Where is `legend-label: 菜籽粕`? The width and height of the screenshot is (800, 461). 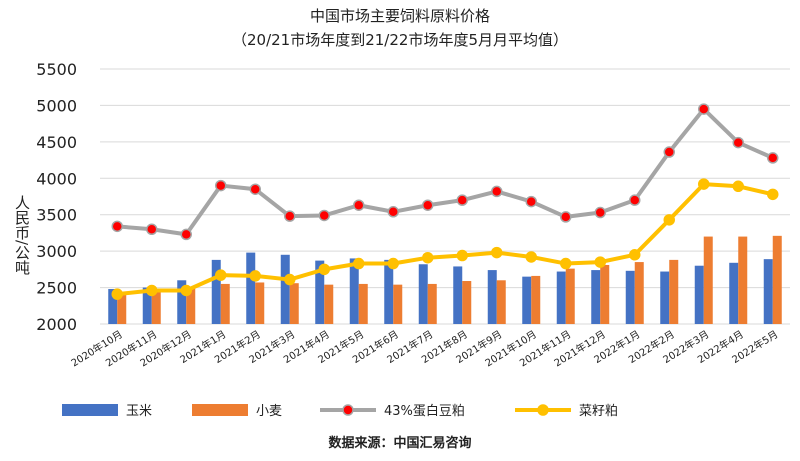 legend-label: 菜籽粕 is located at coordinates (598, 411).